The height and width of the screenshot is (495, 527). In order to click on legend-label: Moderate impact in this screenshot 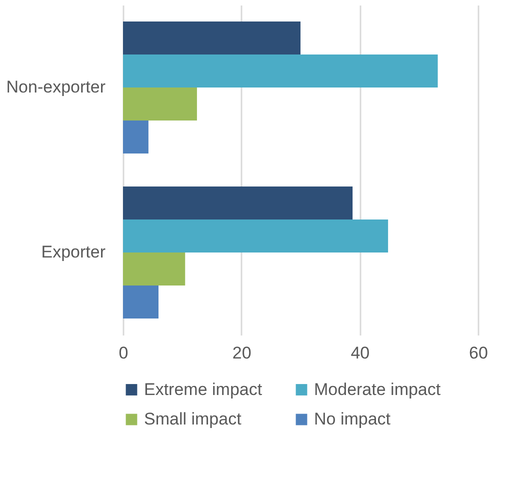, I will do `click(377, 389)`.